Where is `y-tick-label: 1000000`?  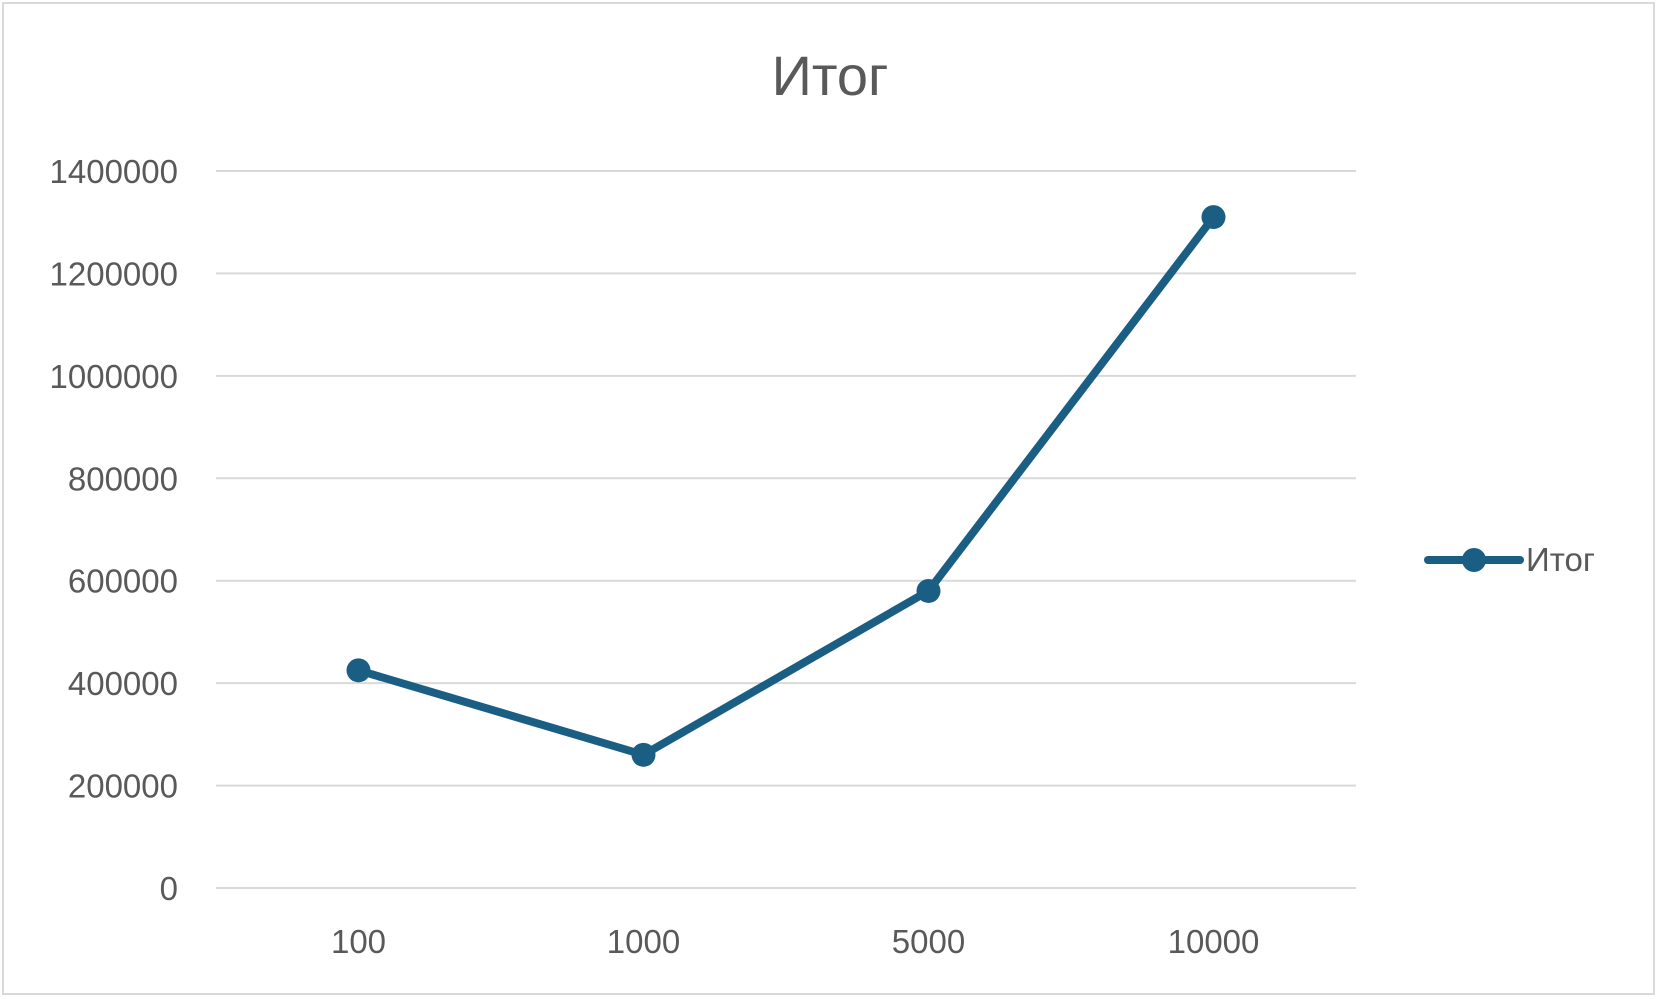 y-tick-label: 1000000 is located at coordinates (114, 376).